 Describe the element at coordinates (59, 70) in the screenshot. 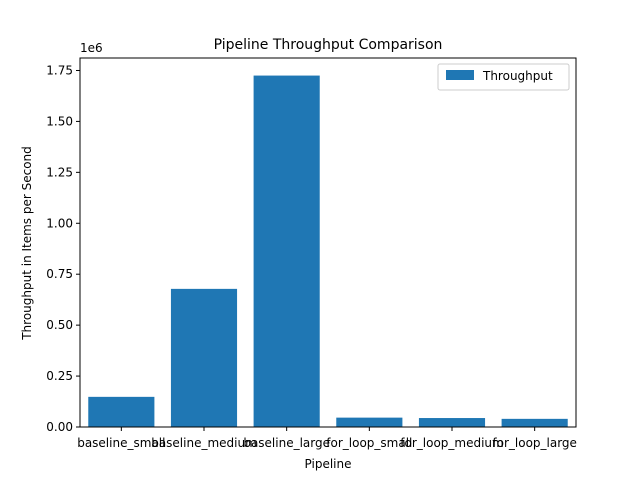

I see `y-tick-label: 1.75` at that location.